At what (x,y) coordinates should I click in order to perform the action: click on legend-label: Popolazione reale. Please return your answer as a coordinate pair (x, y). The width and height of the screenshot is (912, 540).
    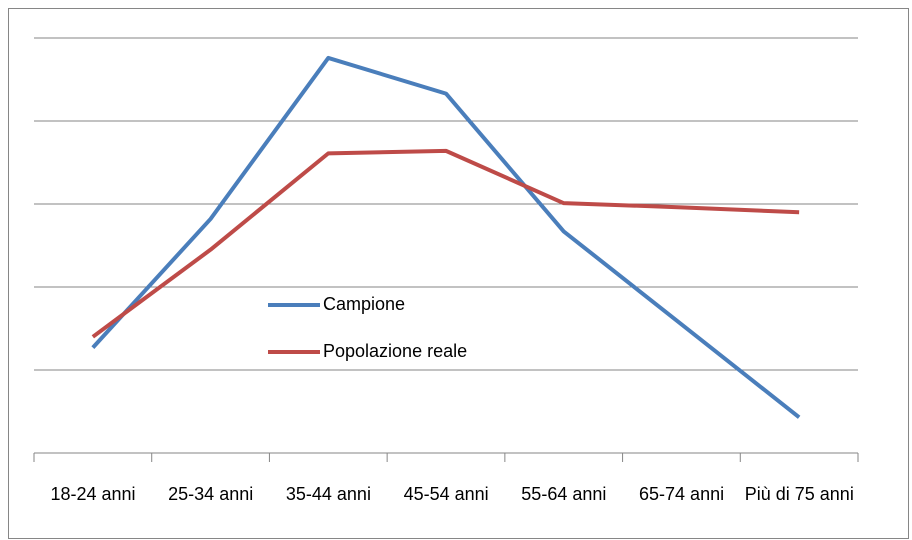
    Looking at the image, I should click on (395, 351).